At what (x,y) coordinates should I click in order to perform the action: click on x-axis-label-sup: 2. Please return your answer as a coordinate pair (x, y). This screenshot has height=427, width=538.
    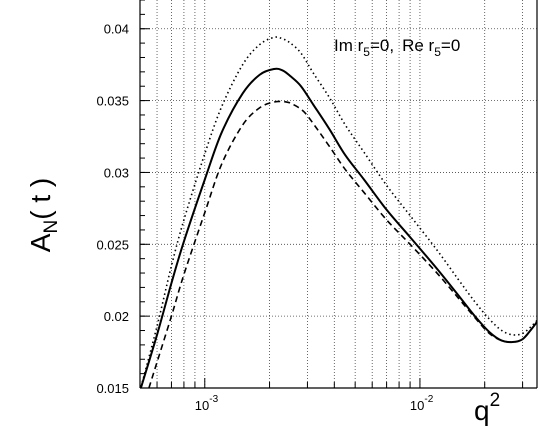
    Looking at the image, I should click on (495, 400).